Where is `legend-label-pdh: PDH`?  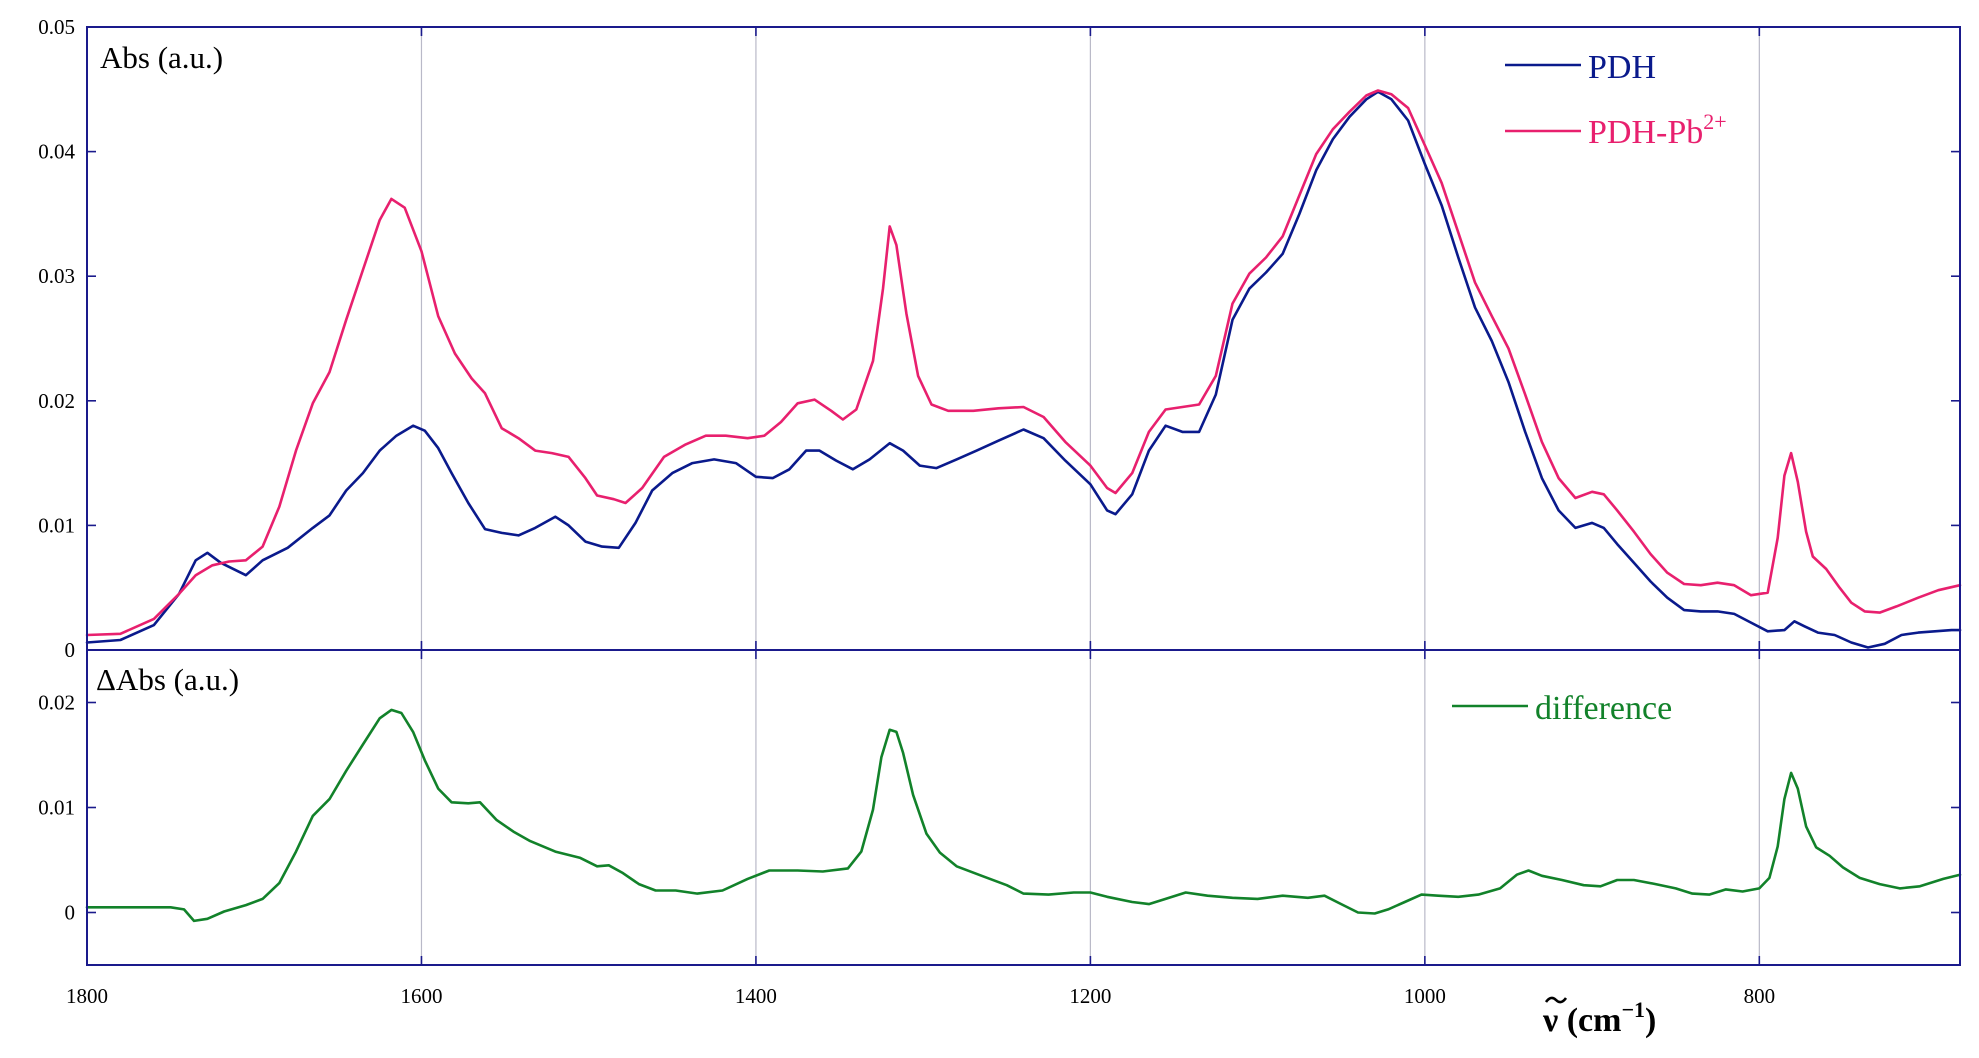 legend-label-pdh: PDH is located at coordinates (1622, 67).